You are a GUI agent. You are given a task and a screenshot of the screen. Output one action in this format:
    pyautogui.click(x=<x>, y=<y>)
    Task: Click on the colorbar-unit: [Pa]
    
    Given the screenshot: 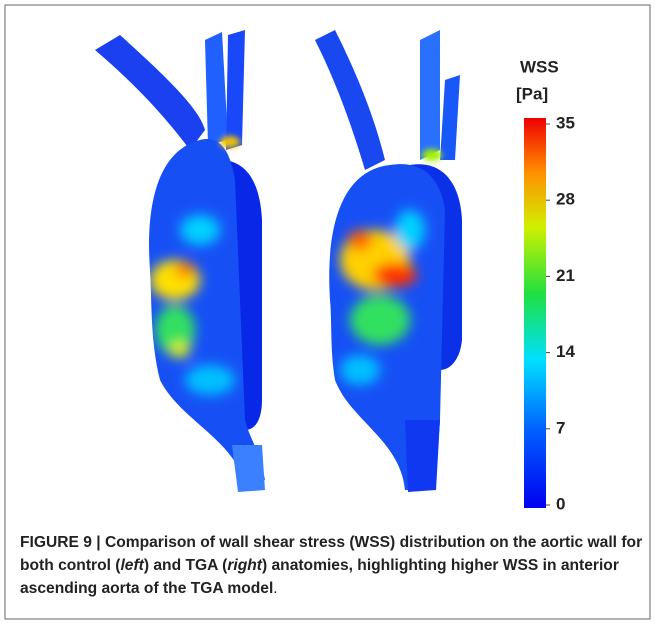 What is the action you would take?
    pyautogui.click(x=532, y=93)
    